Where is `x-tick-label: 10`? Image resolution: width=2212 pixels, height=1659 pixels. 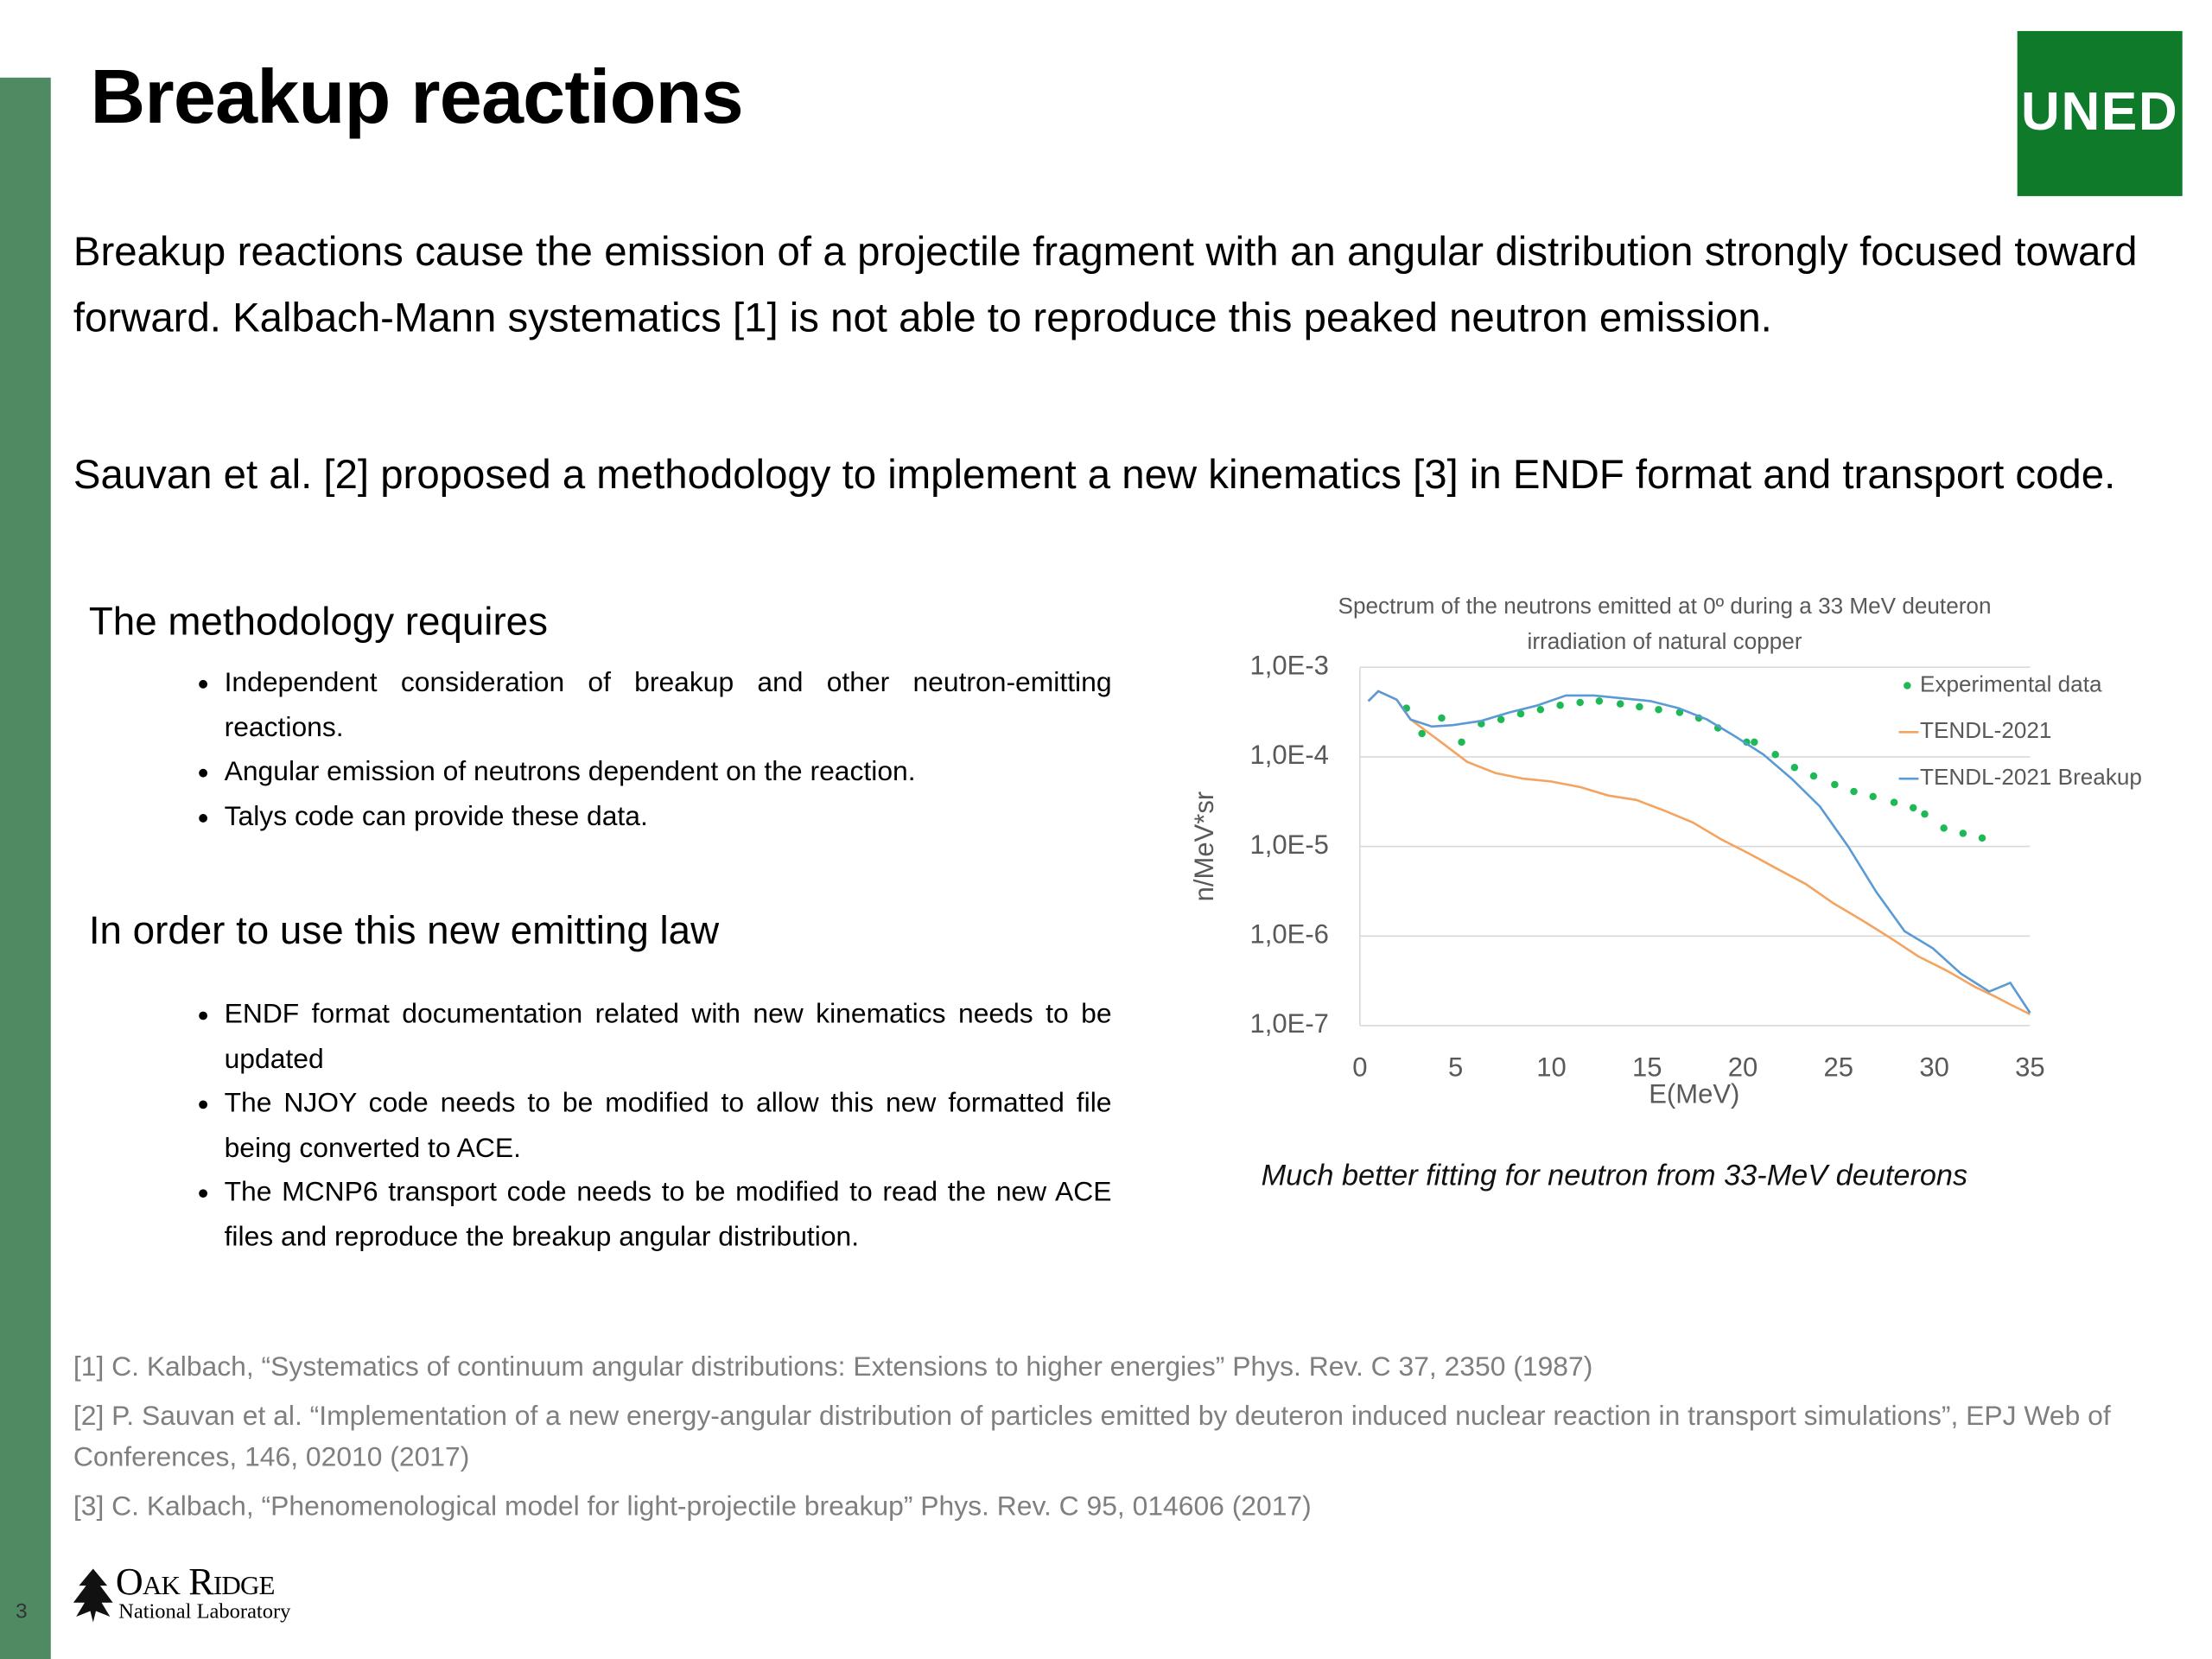
x-tick-label: 10 is located at coordinates (1551, 1067).